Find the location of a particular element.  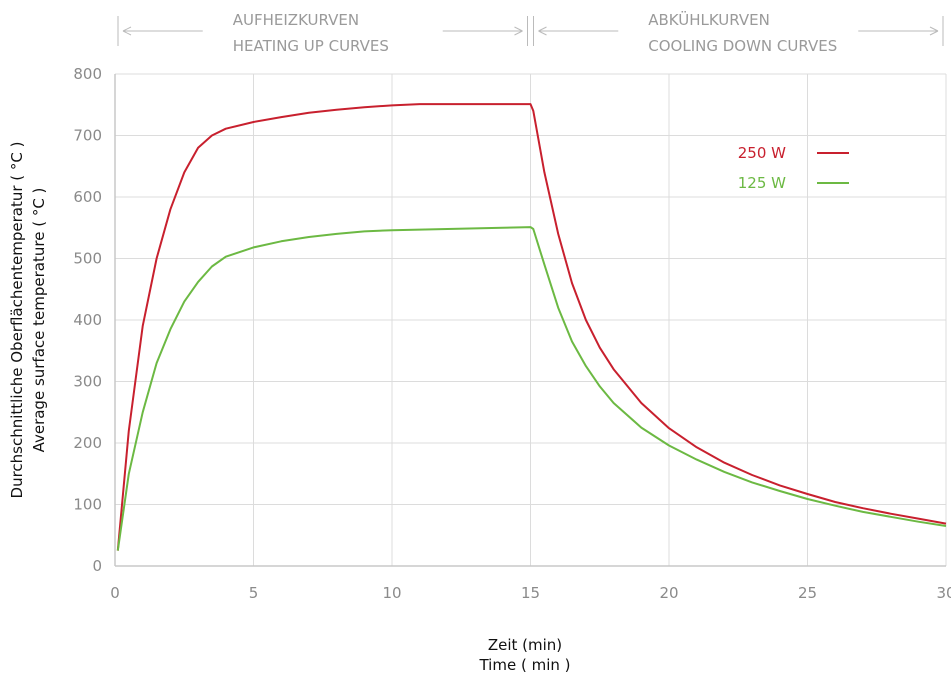

x-tick-label: 25 is located at coordinates (807, 593).